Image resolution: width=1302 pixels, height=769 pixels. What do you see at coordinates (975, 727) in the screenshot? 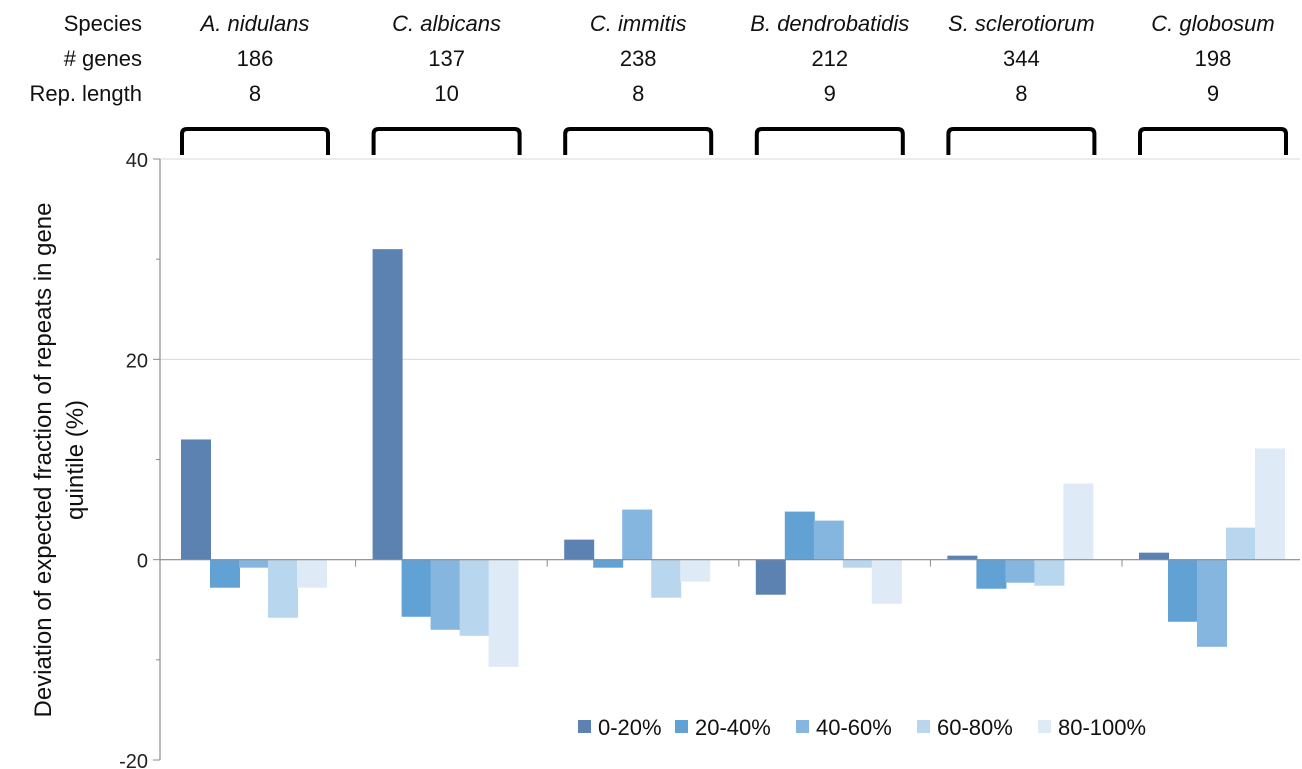
I see `legend-label: 60-80%` at bounding box center [975, 727].